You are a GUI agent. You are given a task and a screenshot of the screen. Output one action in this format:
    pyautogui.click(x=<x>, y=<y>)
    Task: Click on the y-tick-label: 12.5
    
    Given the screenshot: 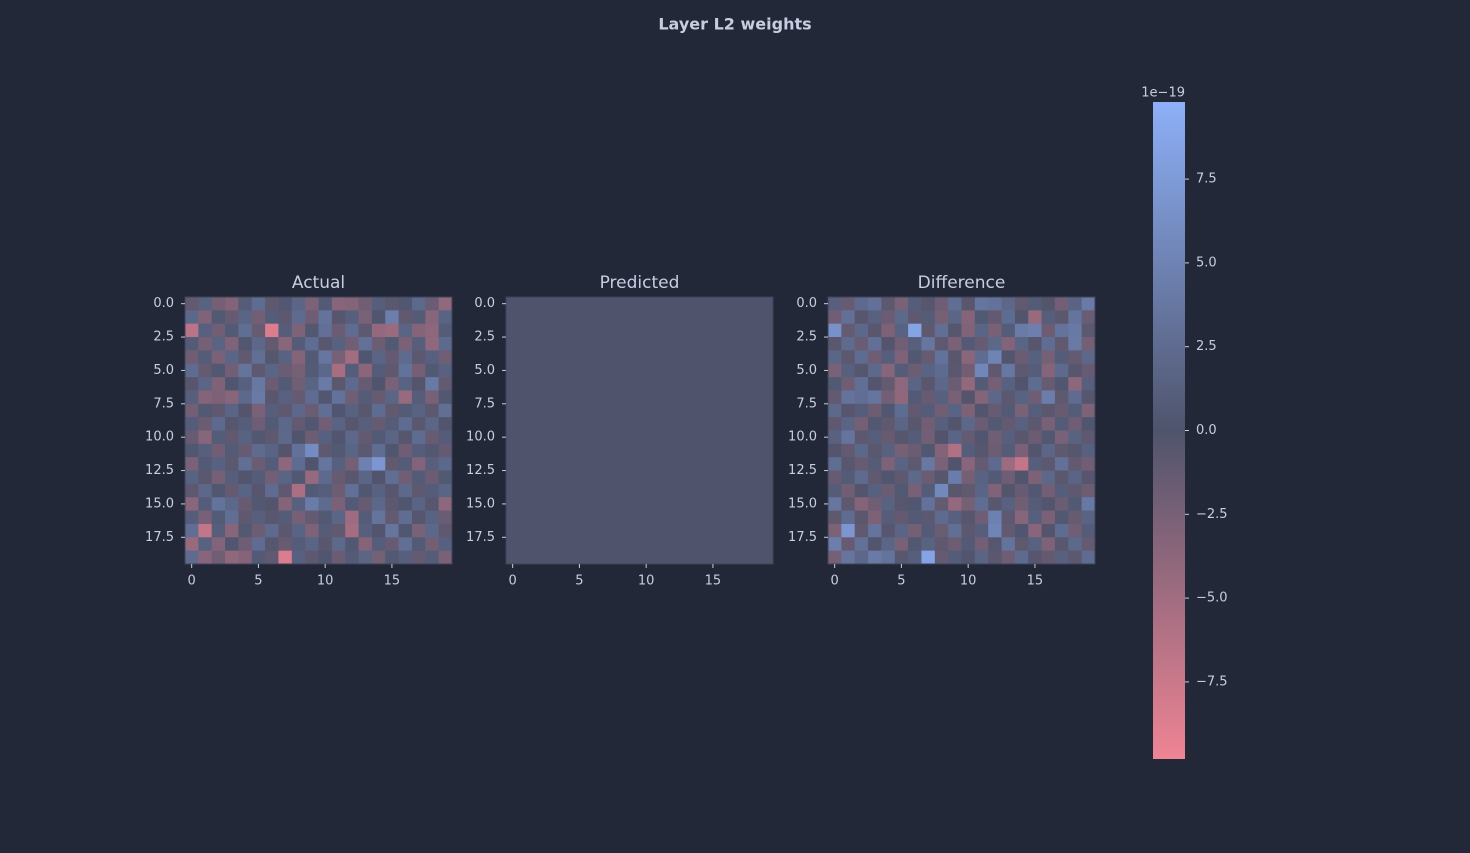 What is the action you would take?
    pyautogui.click(x=159, y=470)
    